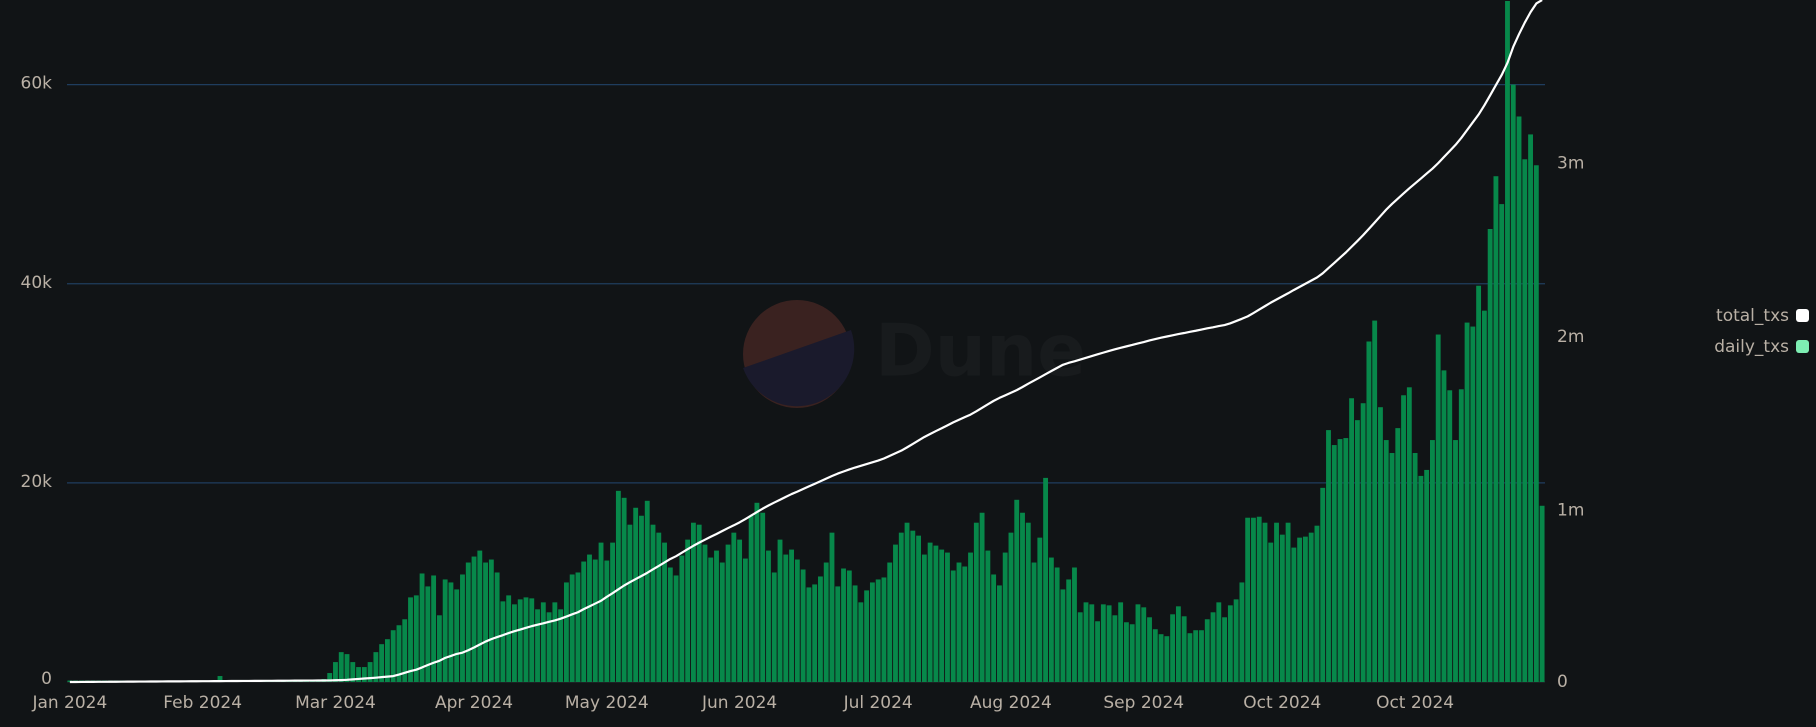 This screenshot has height=727, width=1816. Describe the element at coordinates (1752, 316) in the screenshot. I see `legend-label: total_txs` at that location.